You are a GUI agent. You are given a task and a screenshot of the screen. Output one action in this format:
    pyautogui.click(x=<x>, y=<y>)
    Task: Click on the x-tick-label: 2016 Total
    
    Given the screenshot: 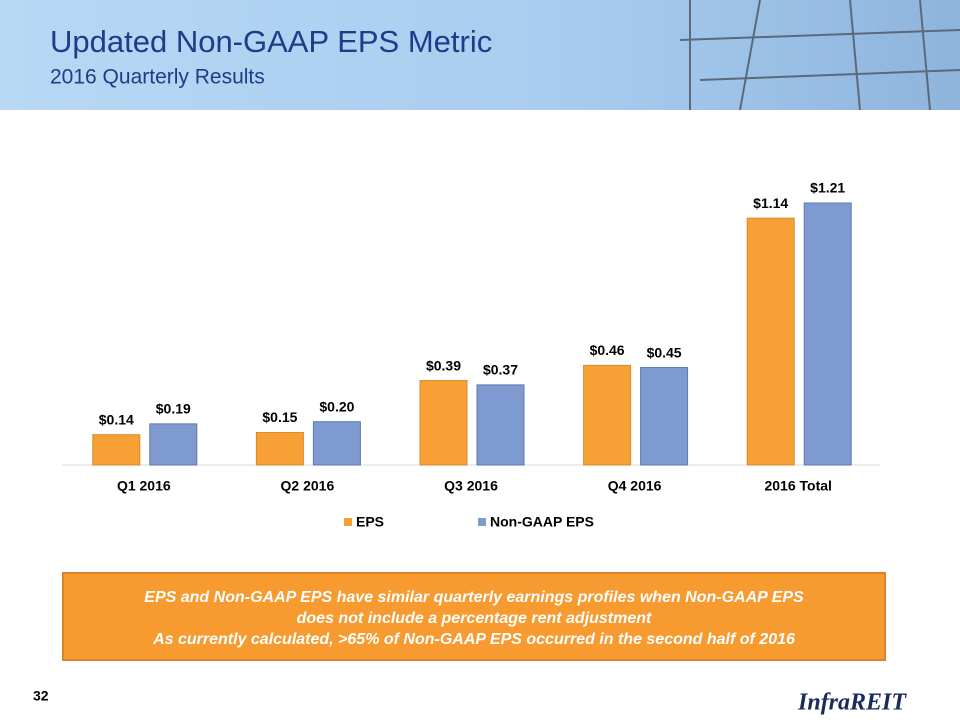 What is the action you would take?
    pyautogui.click(x=797, y=486)
    